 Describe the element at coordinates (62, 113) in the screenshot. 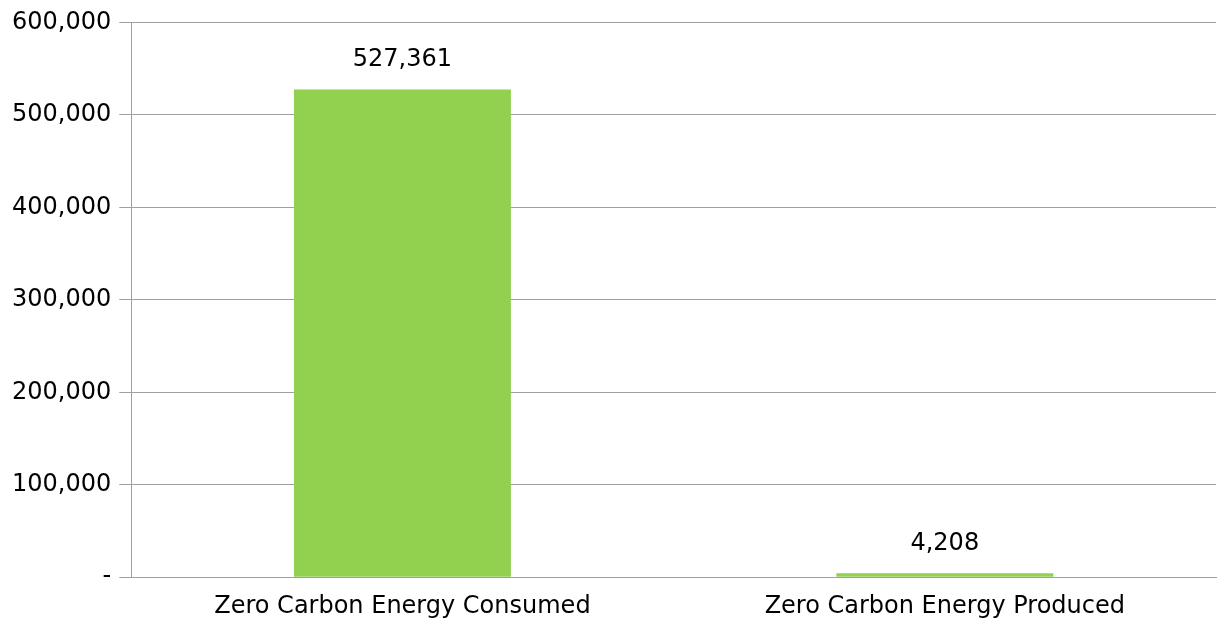

I see `y-tick-label: 500,000` at that location.